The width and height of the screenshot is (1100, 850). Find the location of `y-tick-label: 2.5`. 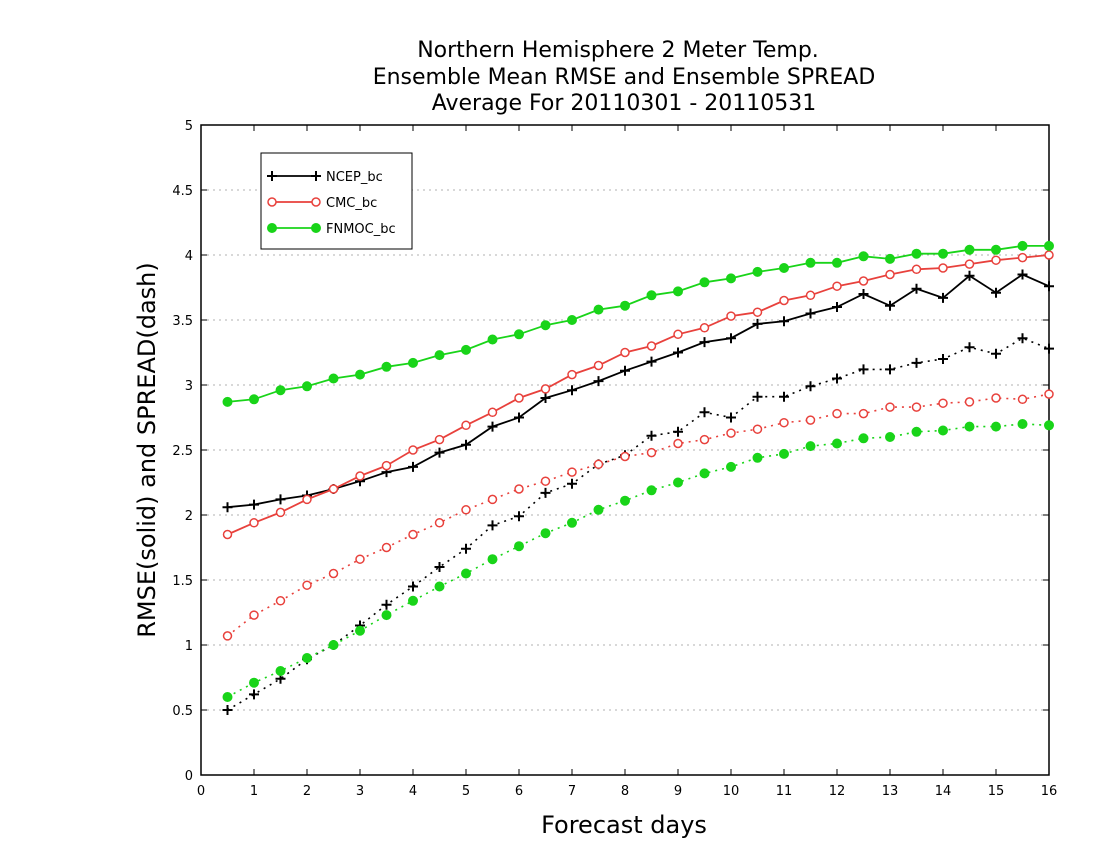

y-tick-label: 2.5 is located at coordinates (182, 451).